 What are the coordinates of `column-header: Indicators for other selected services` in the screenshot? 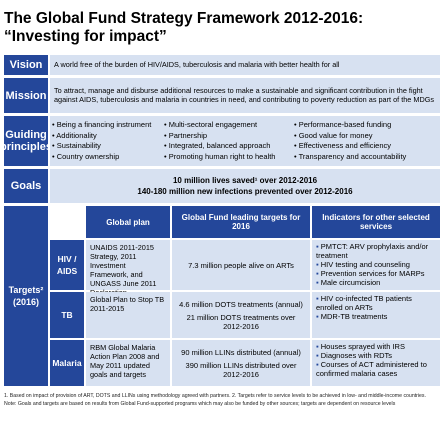 It's located at (376, 222).